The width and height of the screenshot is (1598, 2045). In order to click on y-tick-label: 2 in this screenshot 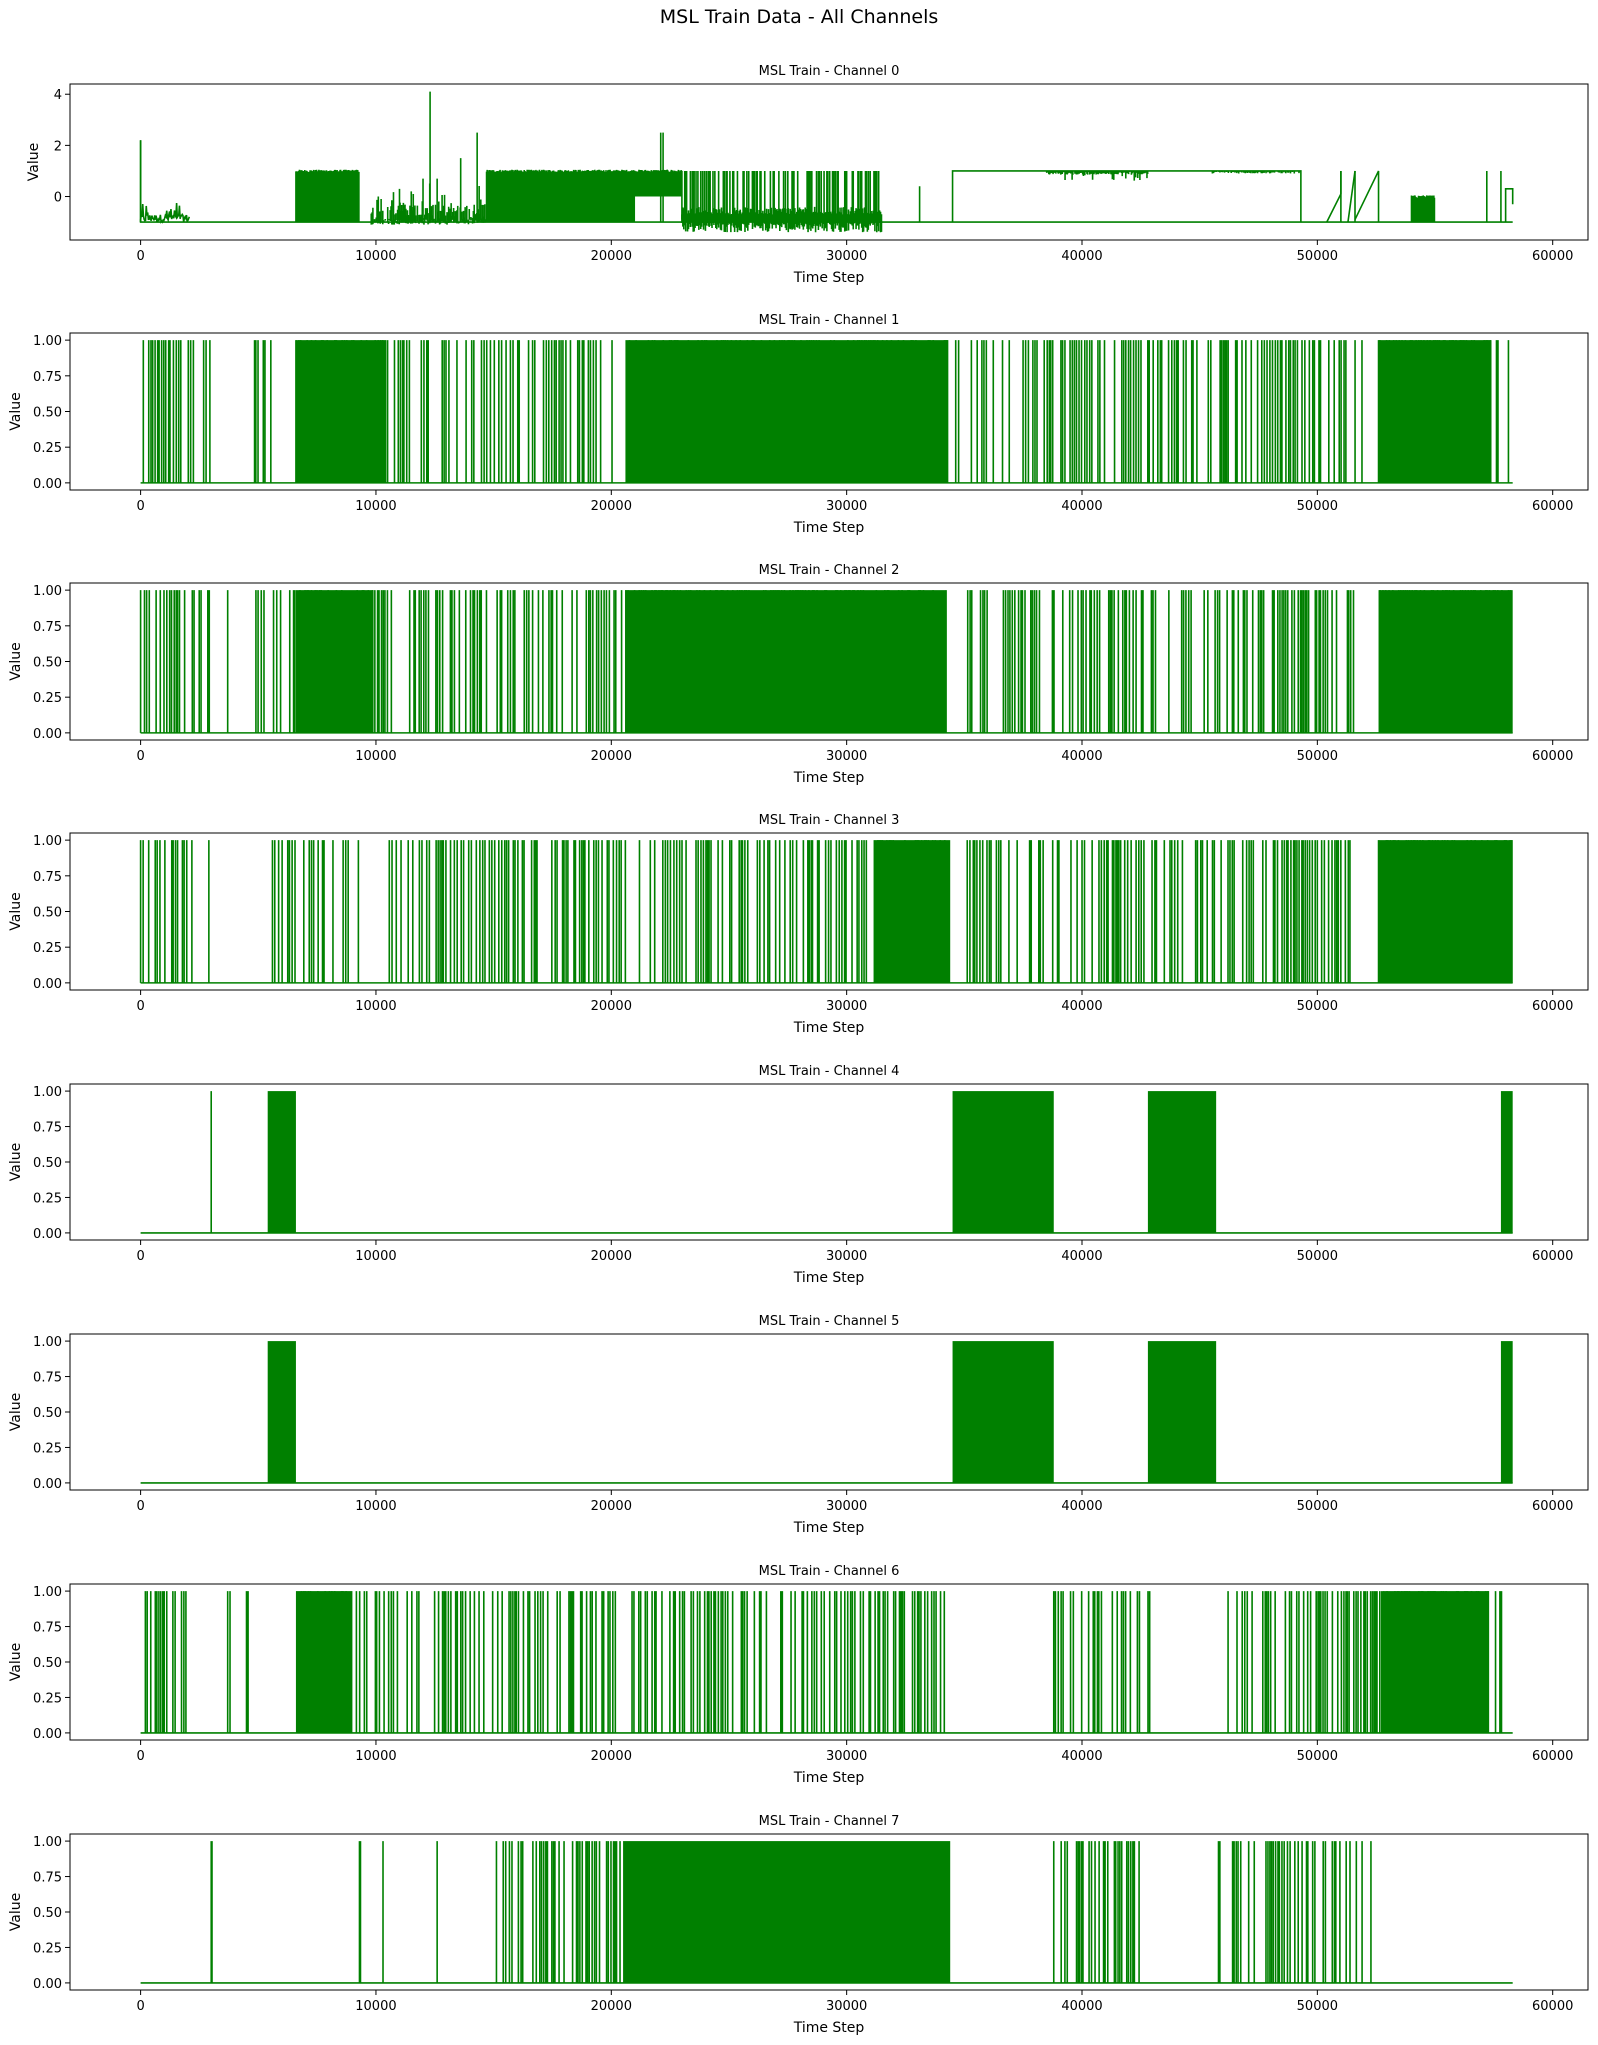, I will do `click(58, 146)`.